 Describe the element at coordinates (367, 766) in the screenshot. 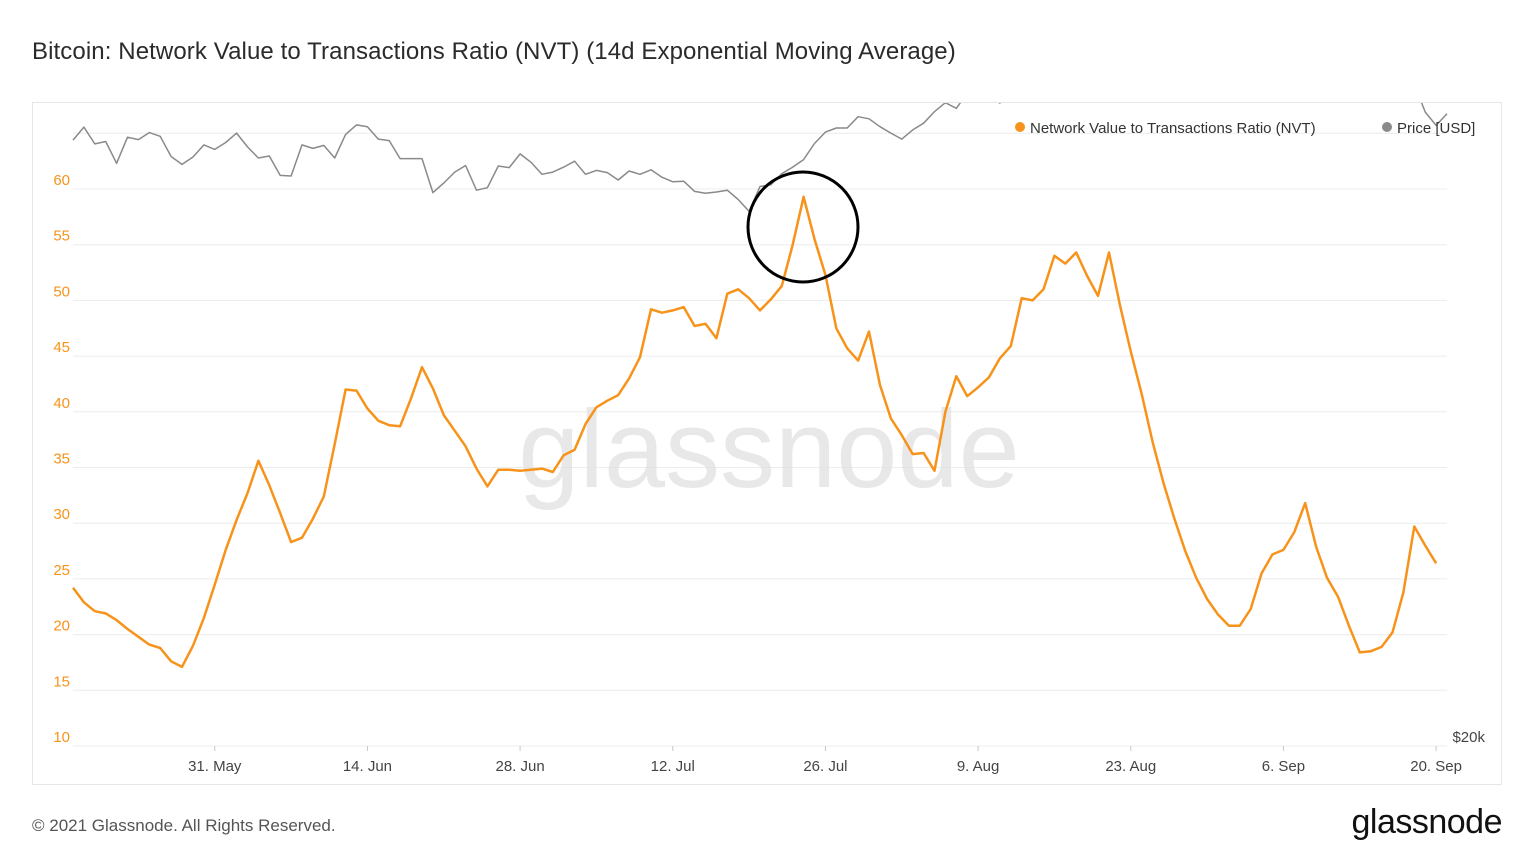

I see `x-tick-label: 14. Jun` at that location.